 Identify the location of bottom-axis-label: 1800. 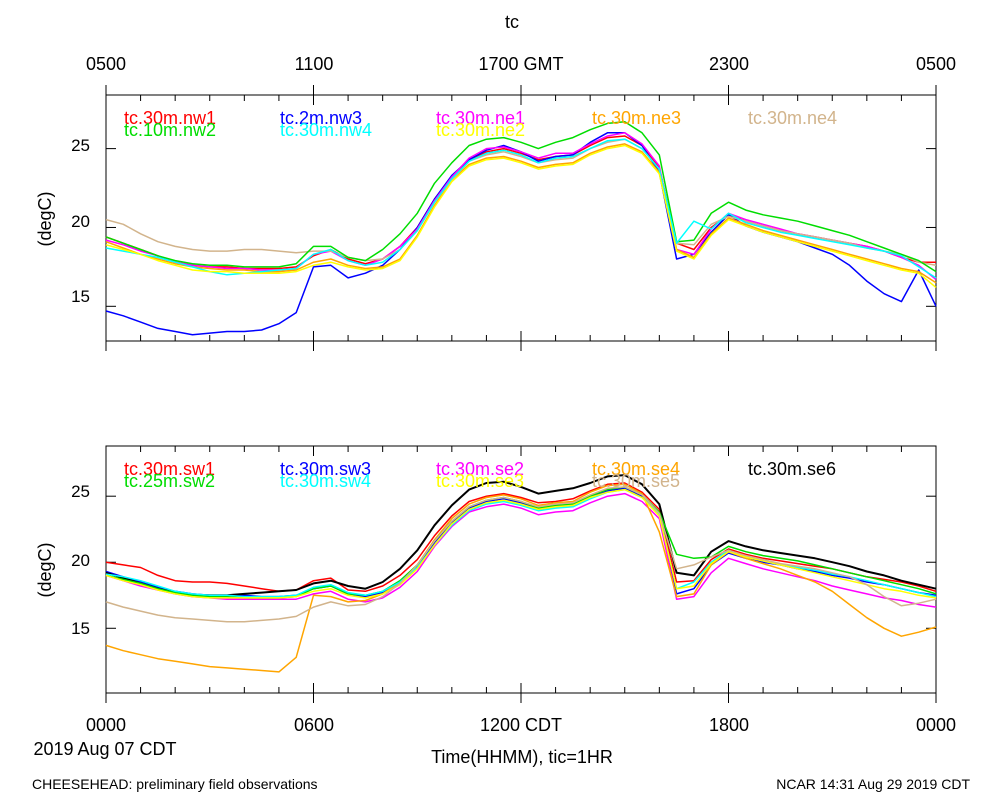
(729, 725).